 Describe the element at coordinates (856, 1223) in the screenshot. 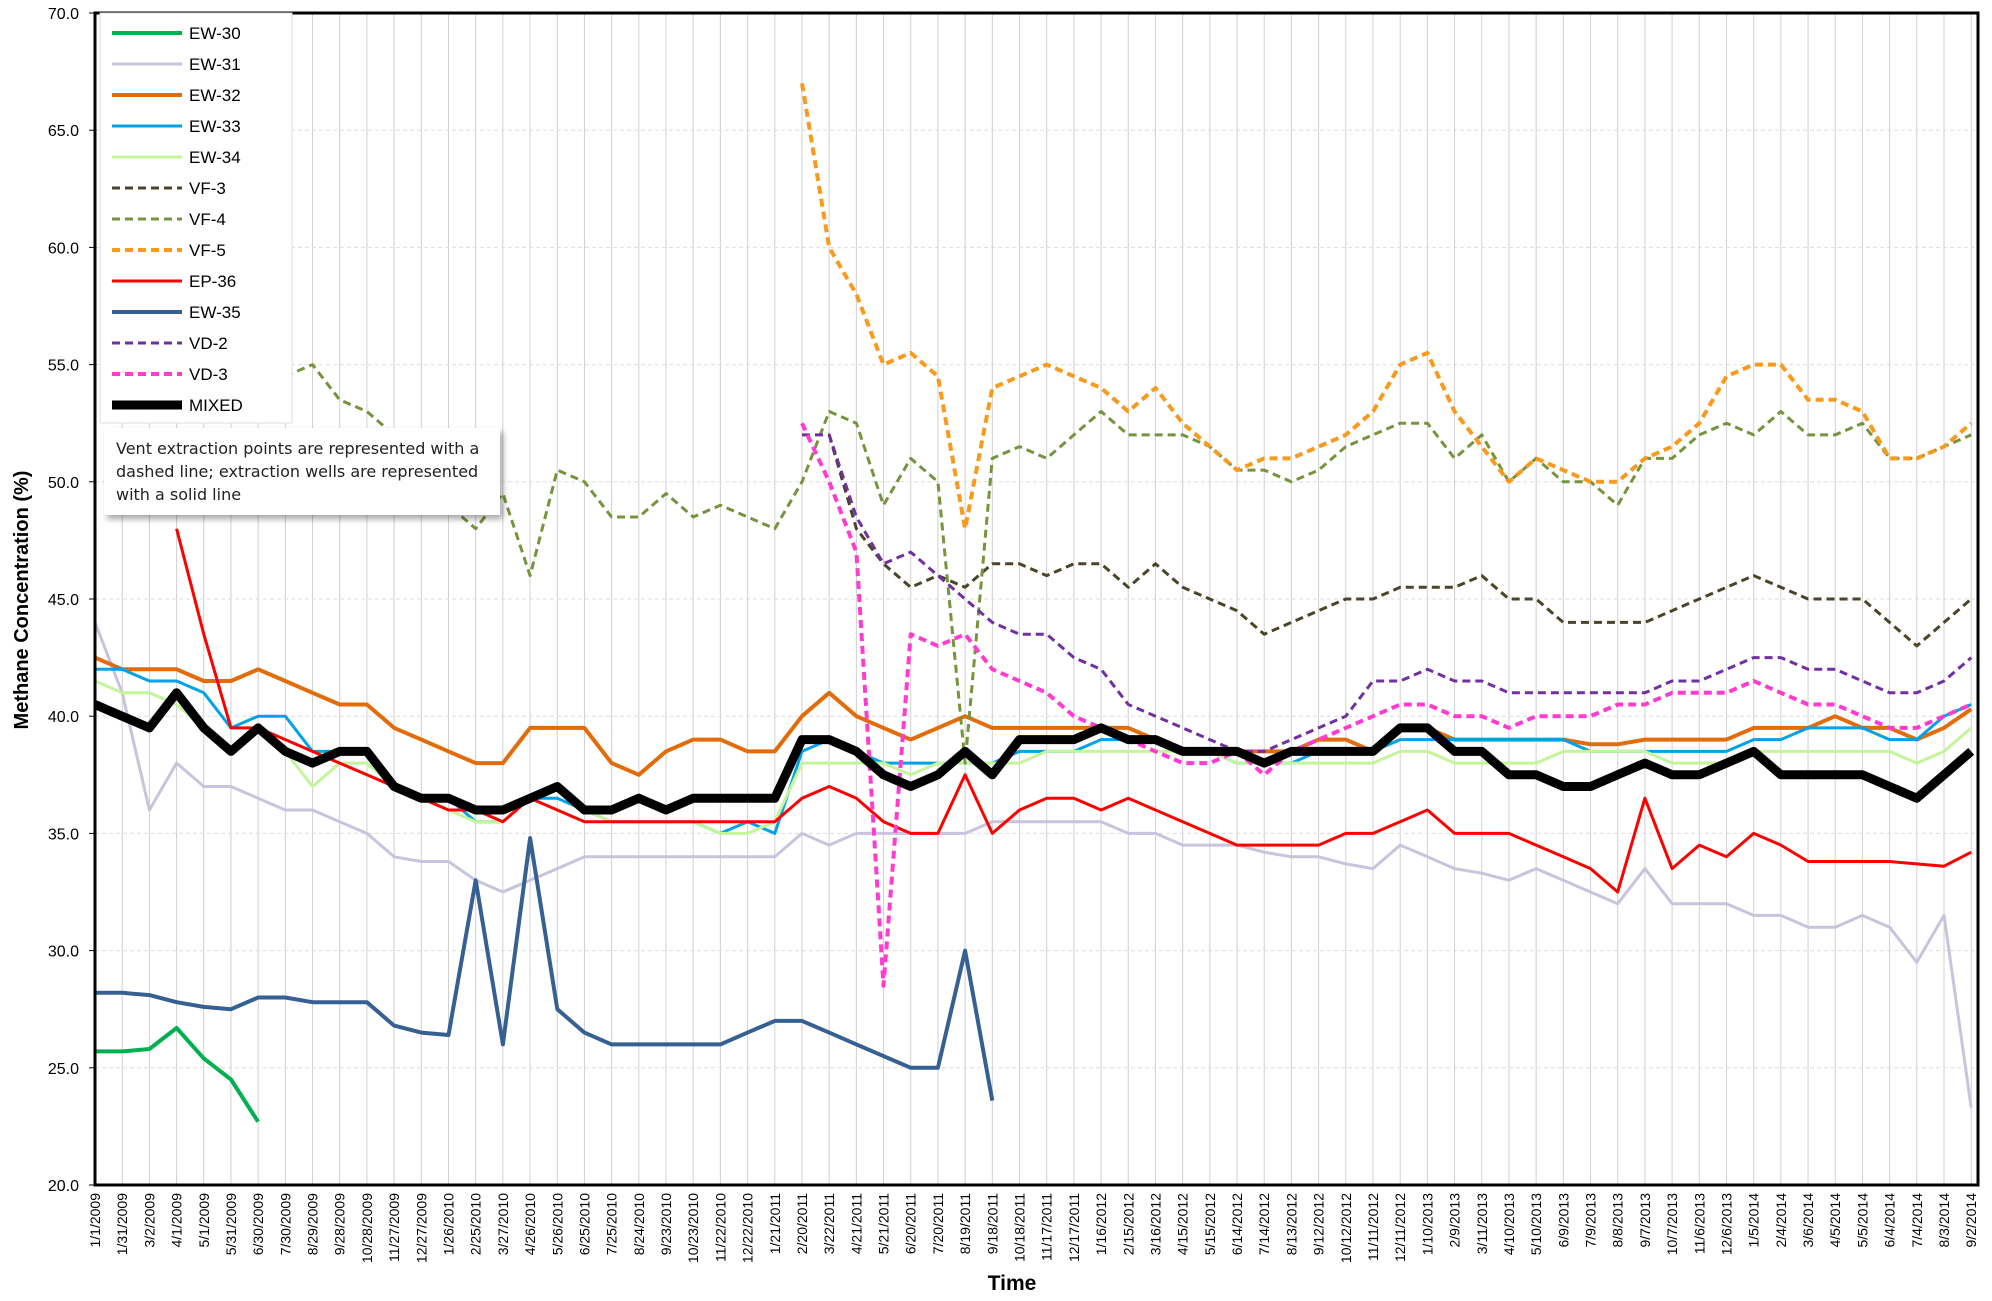

I see `x-tick-label: 4/21/2011` at that location.